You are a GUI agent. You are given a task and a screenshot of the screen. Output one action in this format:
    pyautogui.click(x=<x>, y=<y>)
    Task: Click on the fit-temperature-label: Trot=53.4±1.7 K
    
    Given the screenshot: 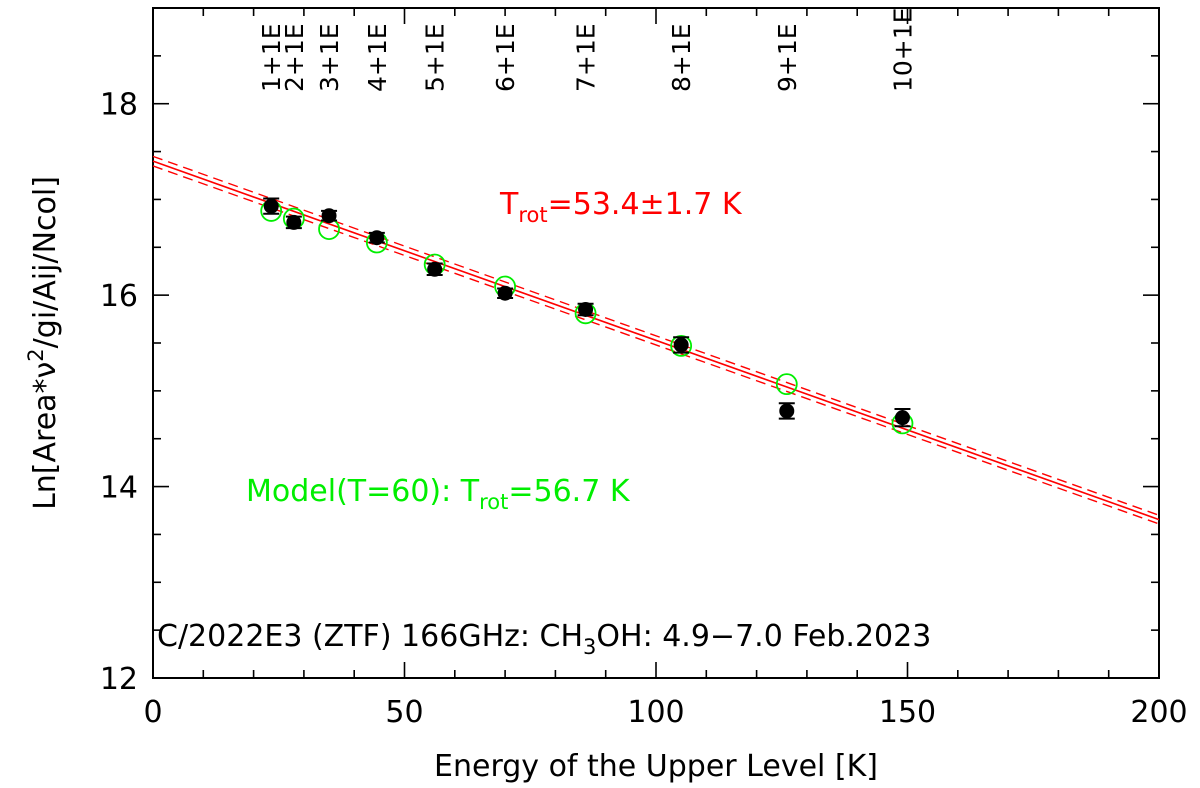 What is the action you would take?
    pyautogui.click(x=621, y=207)
    